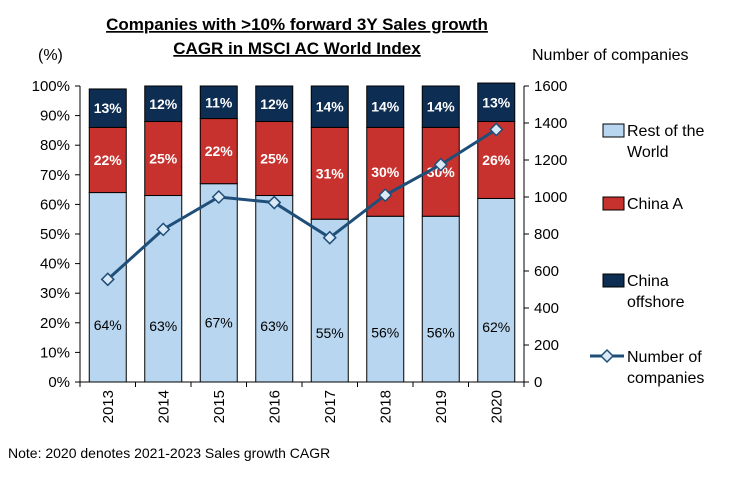 The image size is (752, 478). Describe the element at coordinates (55, 323) in the screenshot. I see `left-tick-label: 20%` at that location.